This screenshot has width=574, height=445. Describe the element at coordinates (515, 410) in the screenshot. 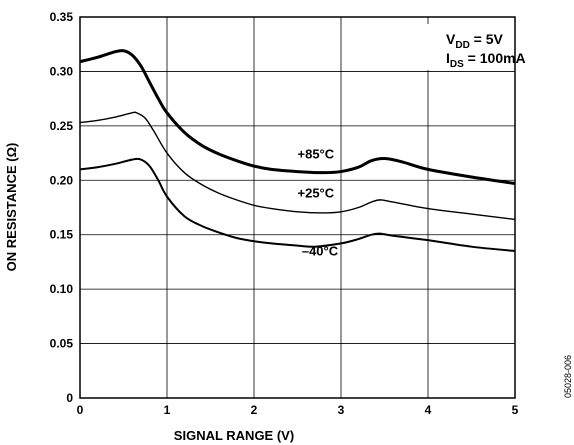

I see `x-tick-label: 5` at that location.